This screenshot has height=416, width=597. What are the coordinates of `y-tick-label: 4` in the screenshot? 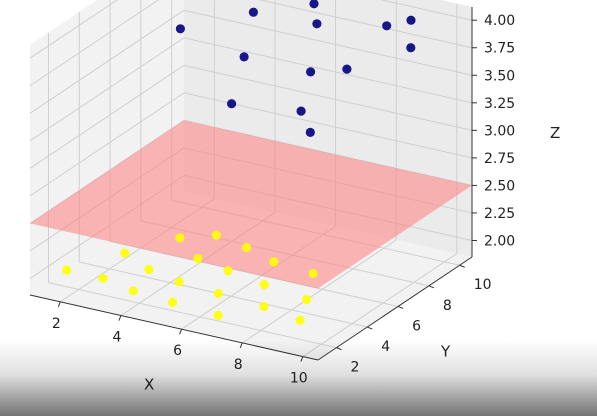 It's located at (385, 347).